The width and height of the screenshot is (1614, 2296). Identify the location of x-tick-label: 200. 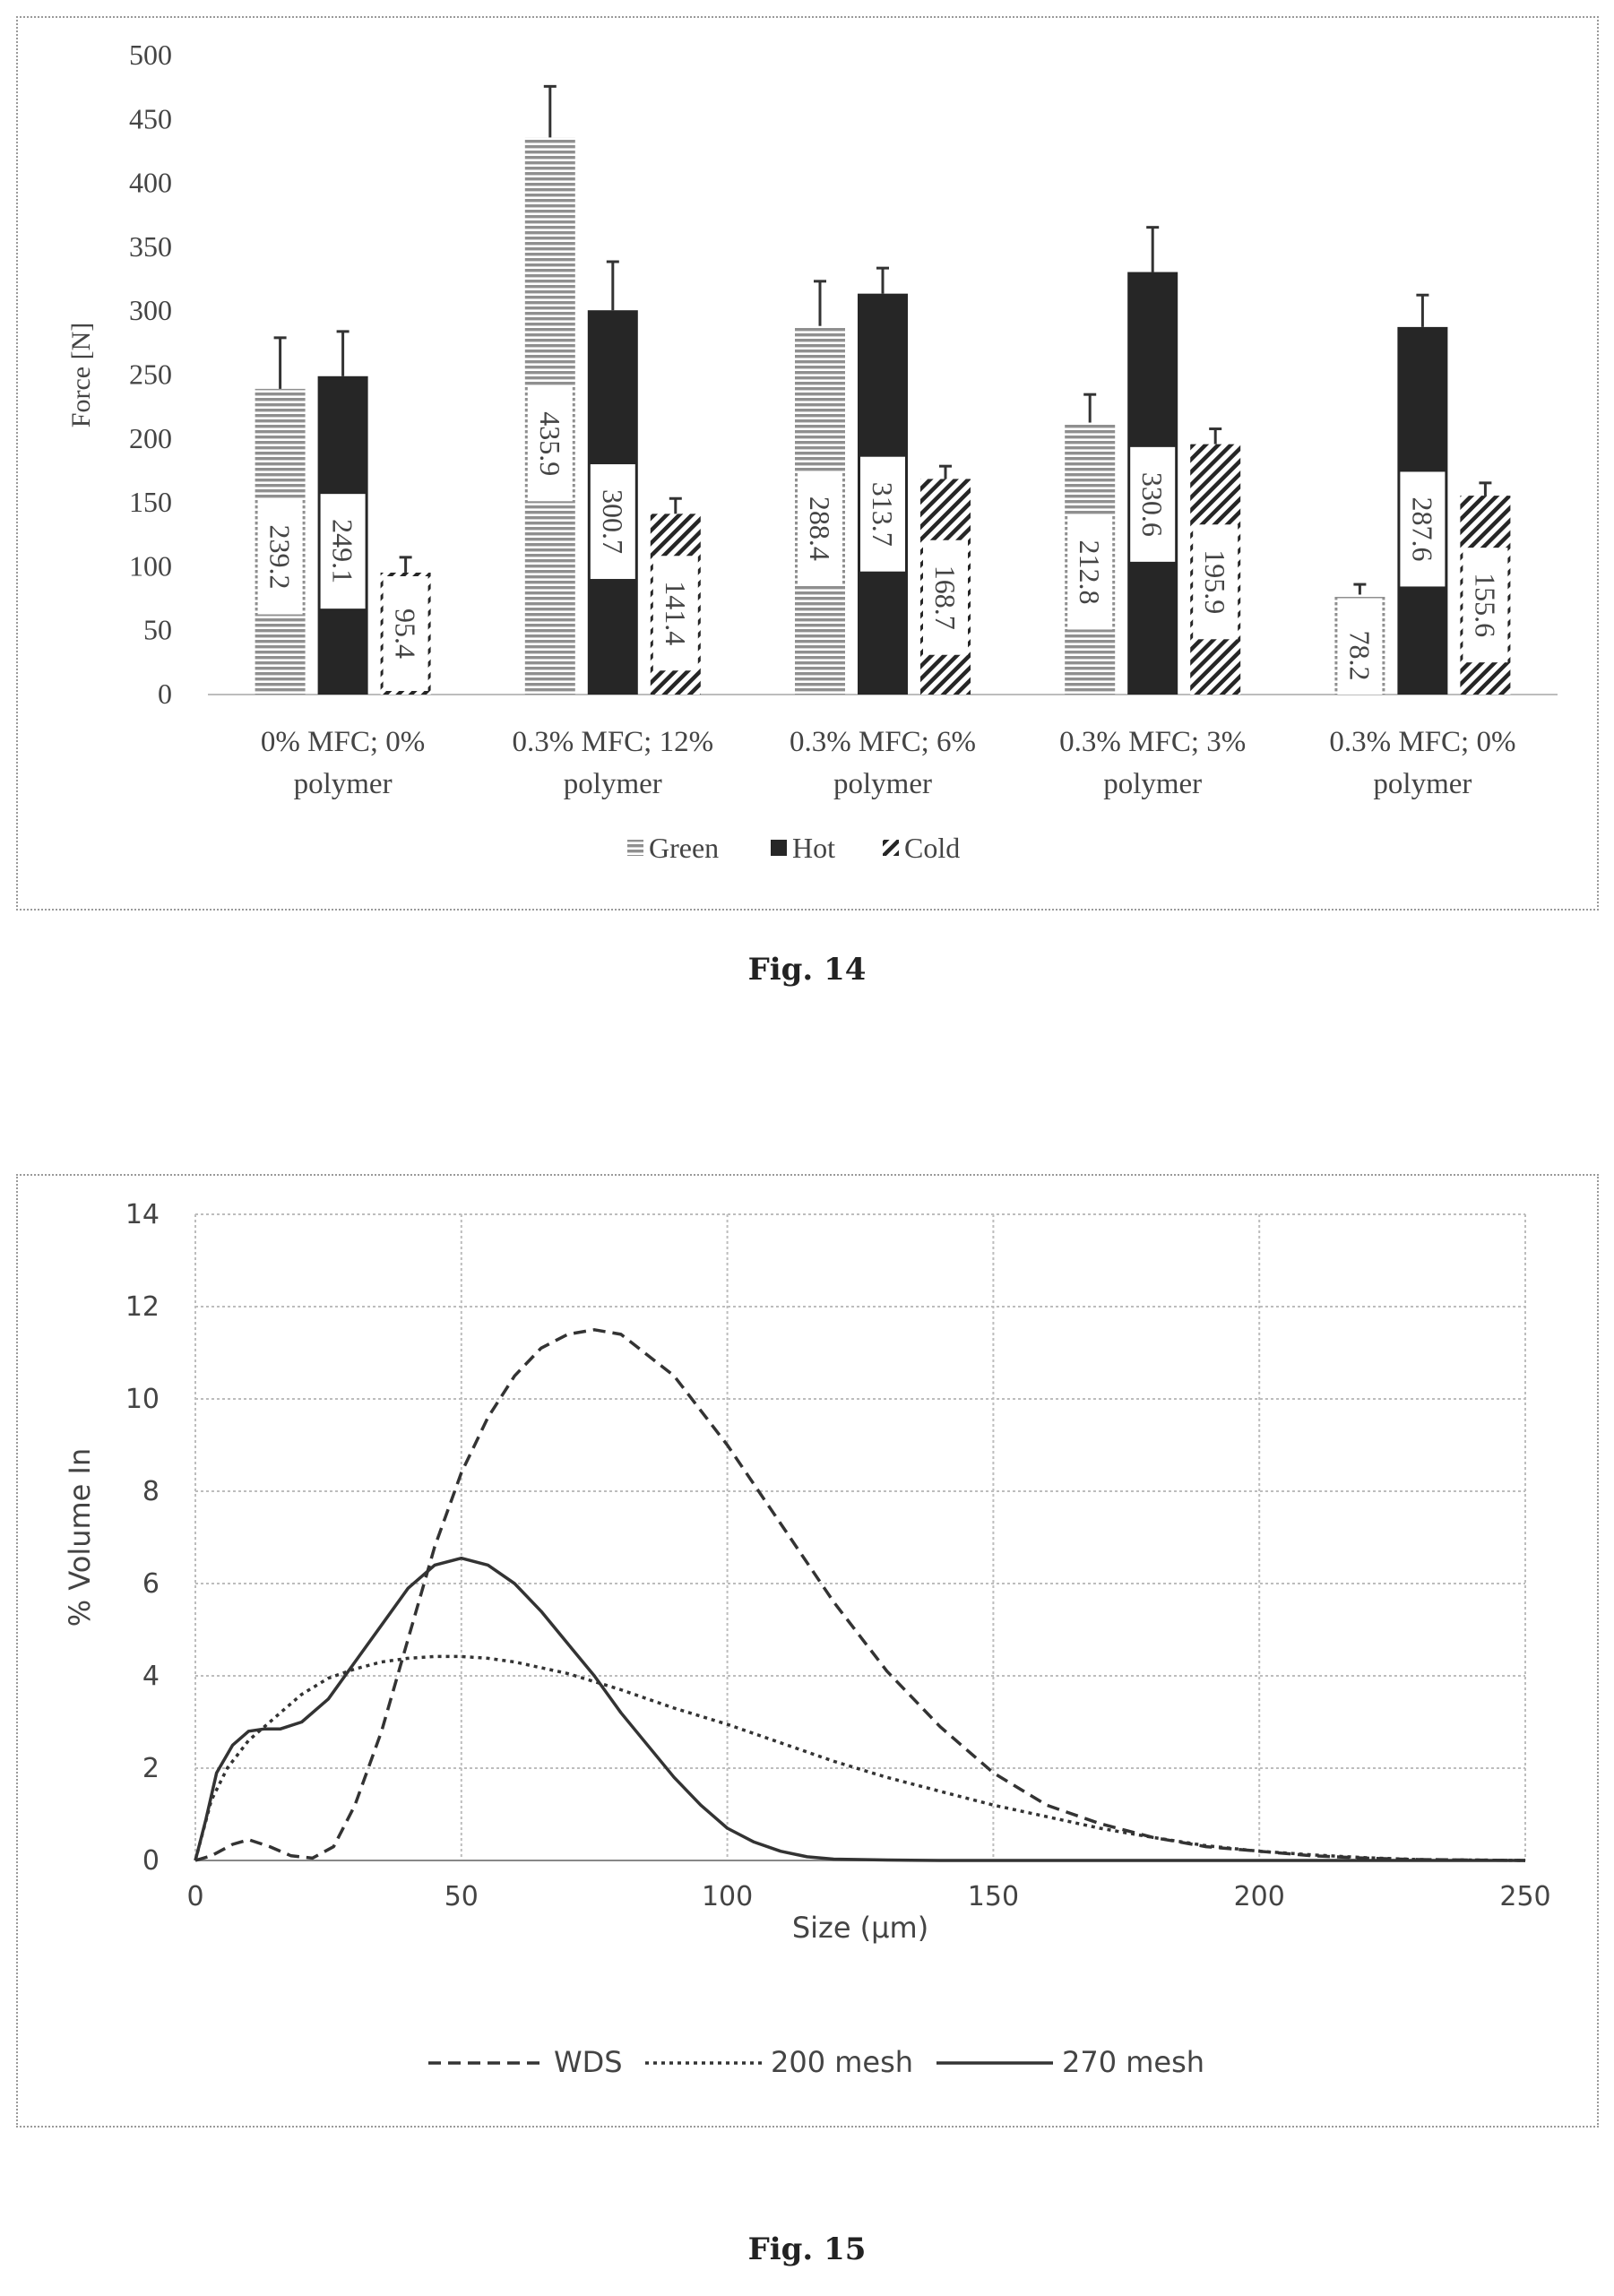
(1259, 1897).